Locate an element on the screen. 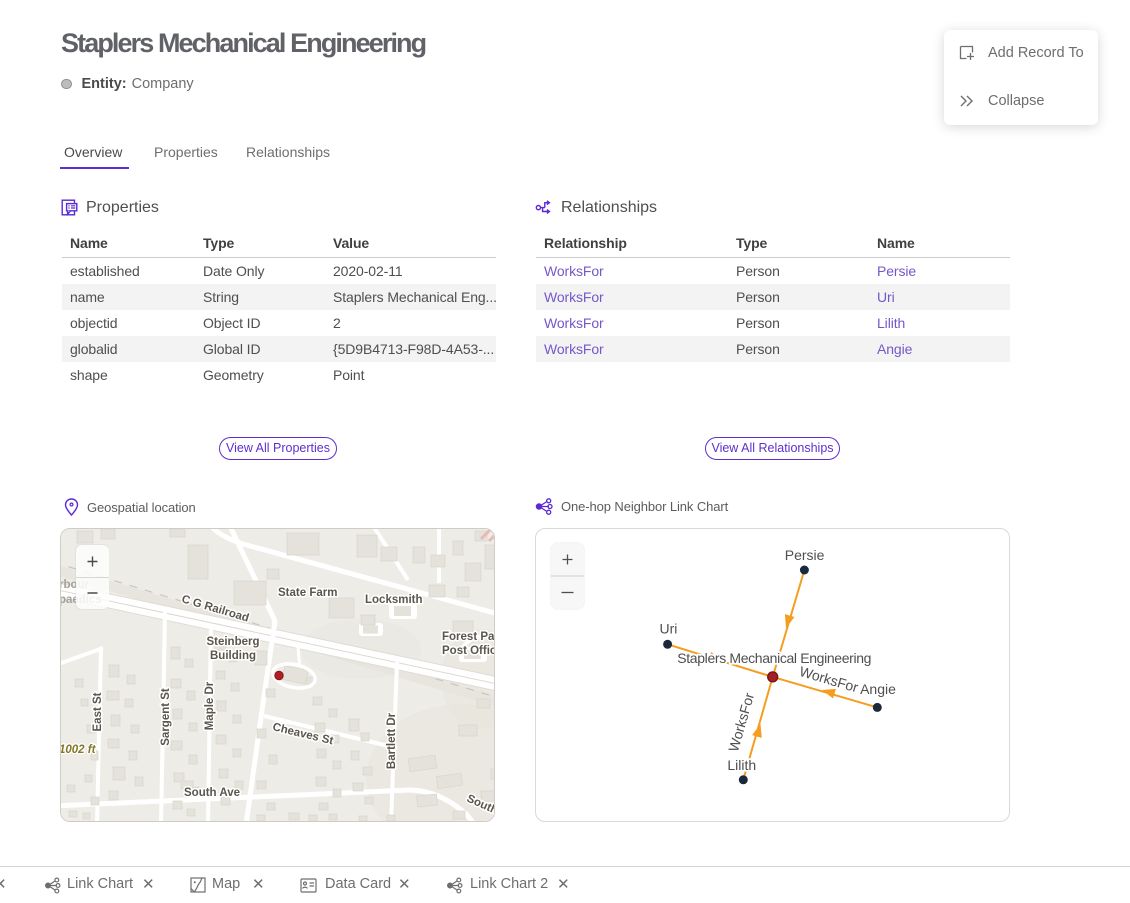 The image size is (1130, 903). svg-text: Lilith is located at coordinates (741, 765).